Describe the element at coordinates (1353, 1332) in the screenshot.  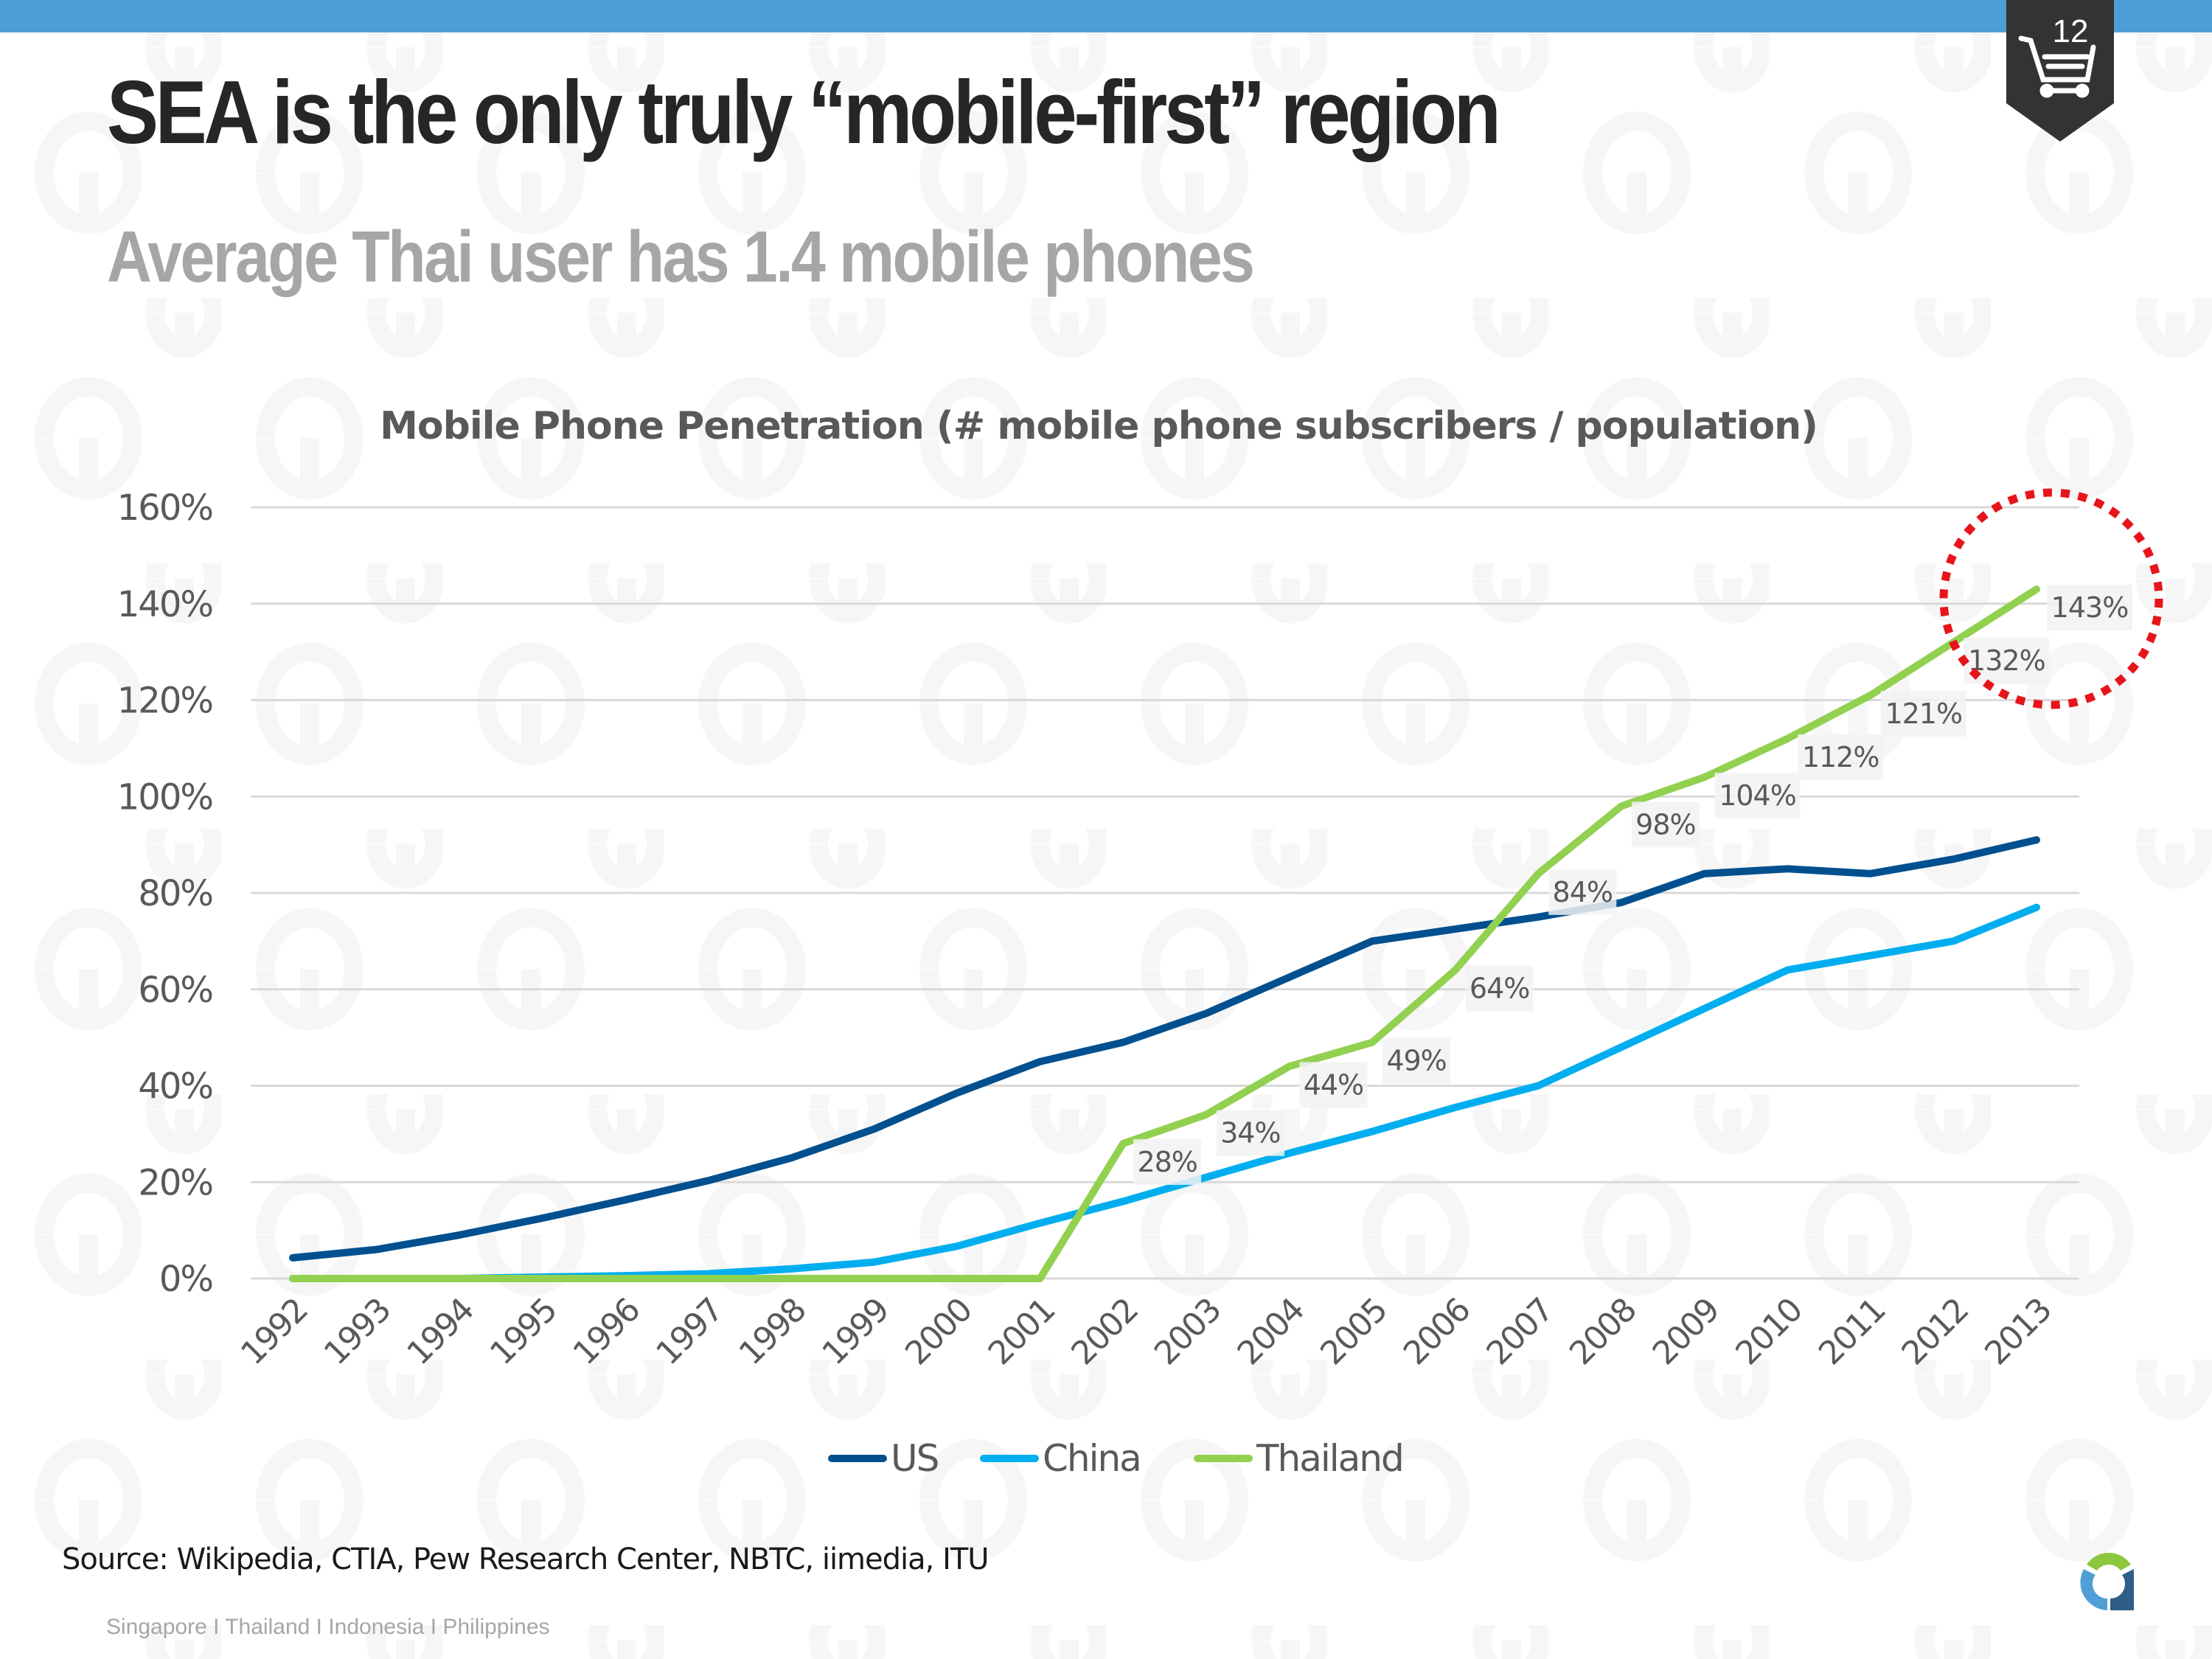
I see `x-tick-label: 2005` at that location.